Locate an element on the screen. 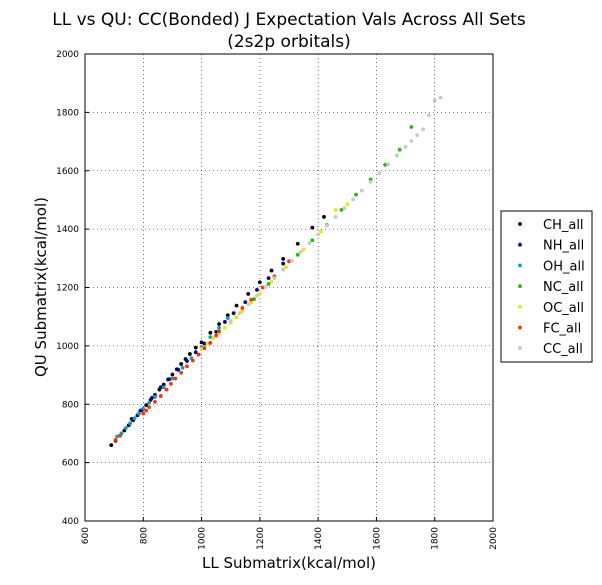  x-tick-label: 1800 is located at coordinates (436, 538).